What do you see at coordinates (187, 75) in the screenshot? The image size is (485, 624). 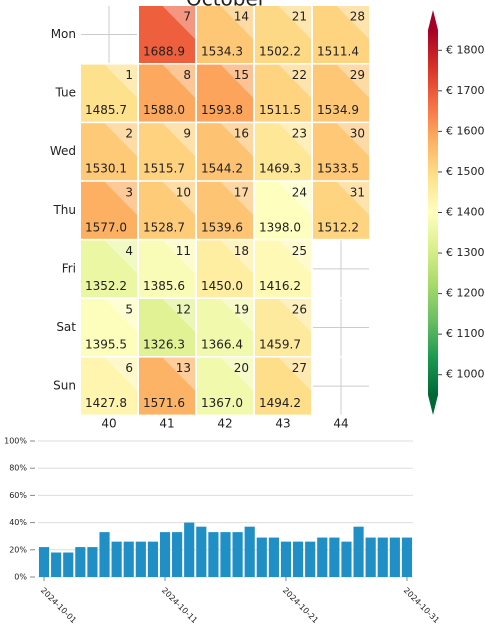 I see `day-number: 8` at bounding box center [187, 75].